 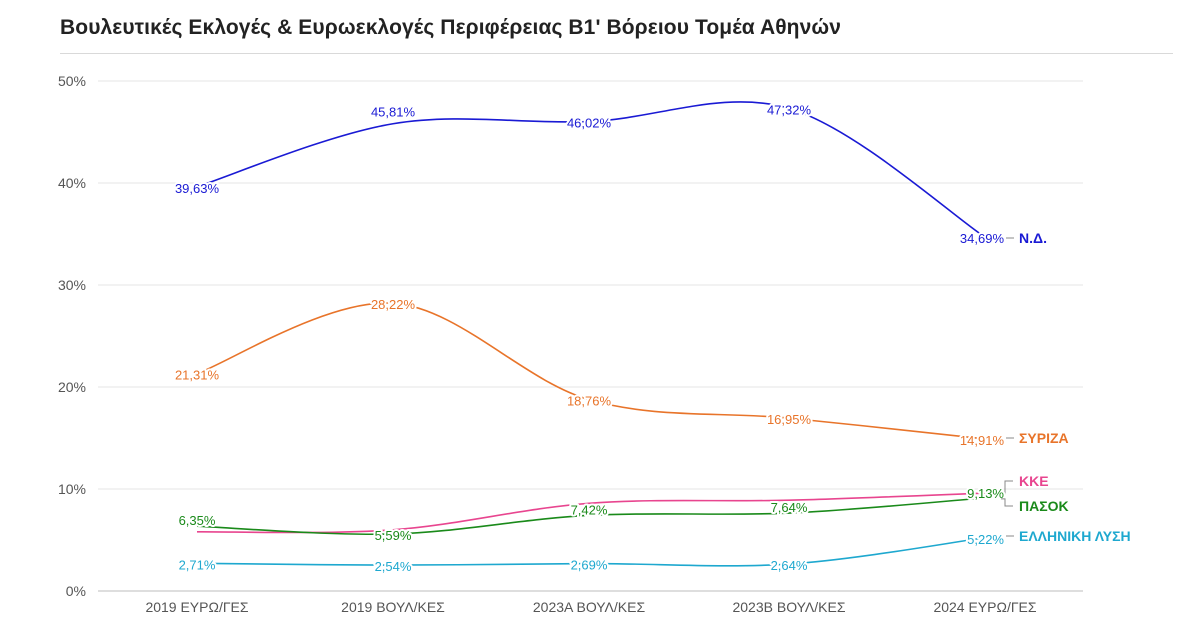 I want to click on y-tick-label: 50%, so click(x=72, y=81).